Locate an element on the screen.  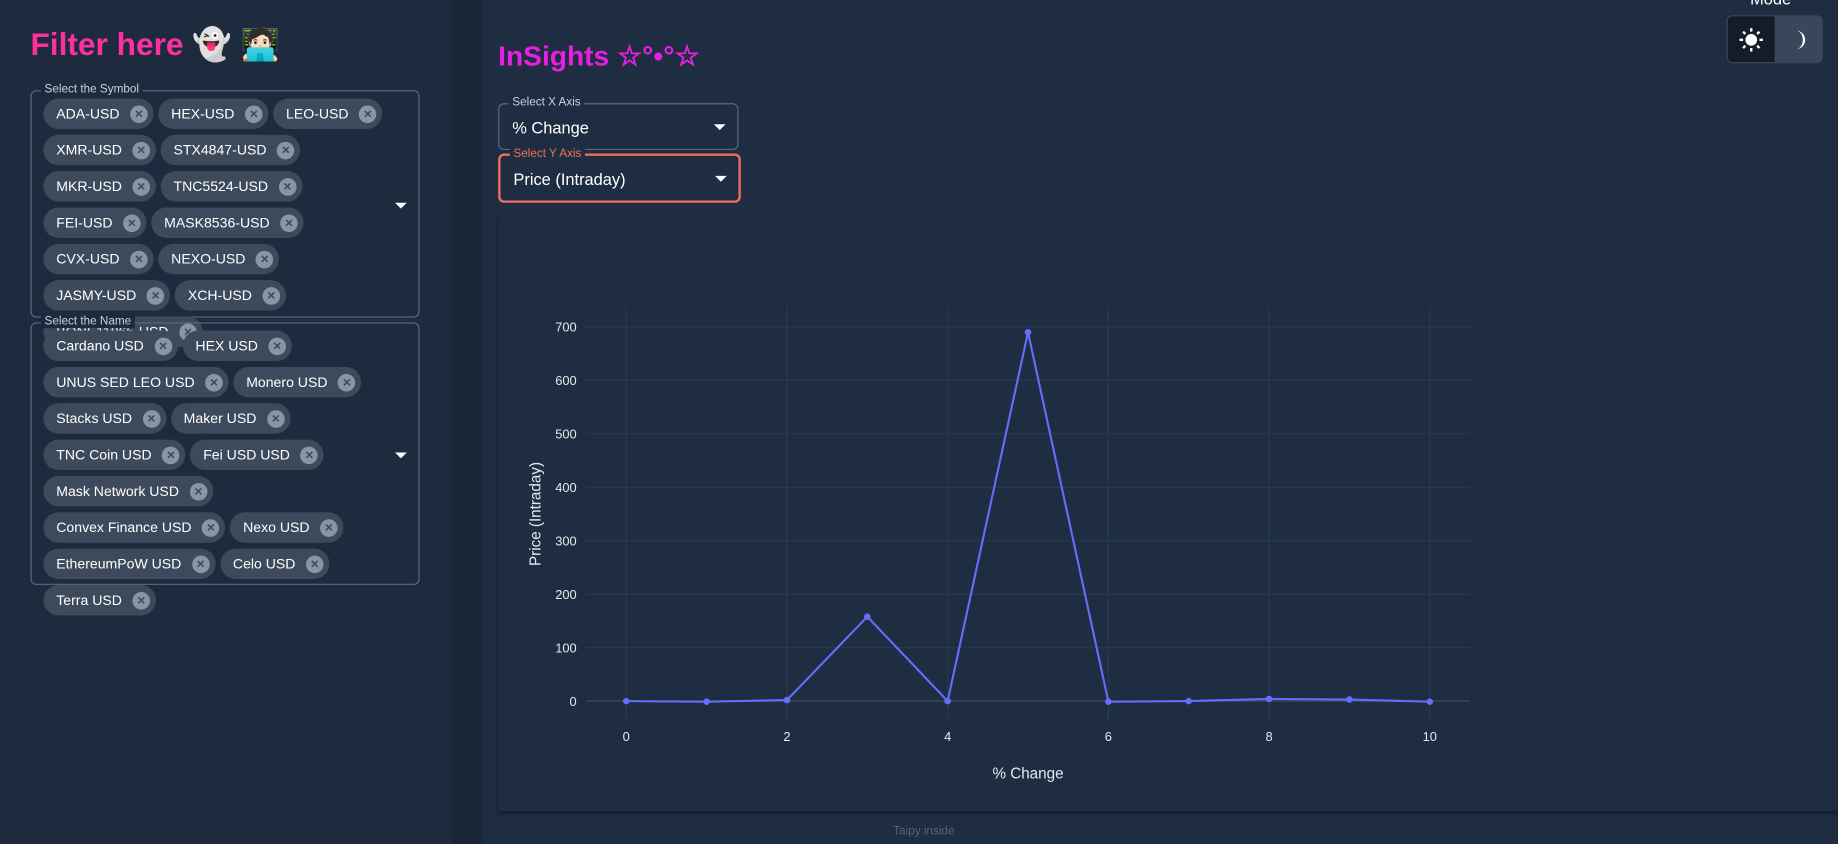
chip: MASK8536-USD × is located at coordinates (227, 222).